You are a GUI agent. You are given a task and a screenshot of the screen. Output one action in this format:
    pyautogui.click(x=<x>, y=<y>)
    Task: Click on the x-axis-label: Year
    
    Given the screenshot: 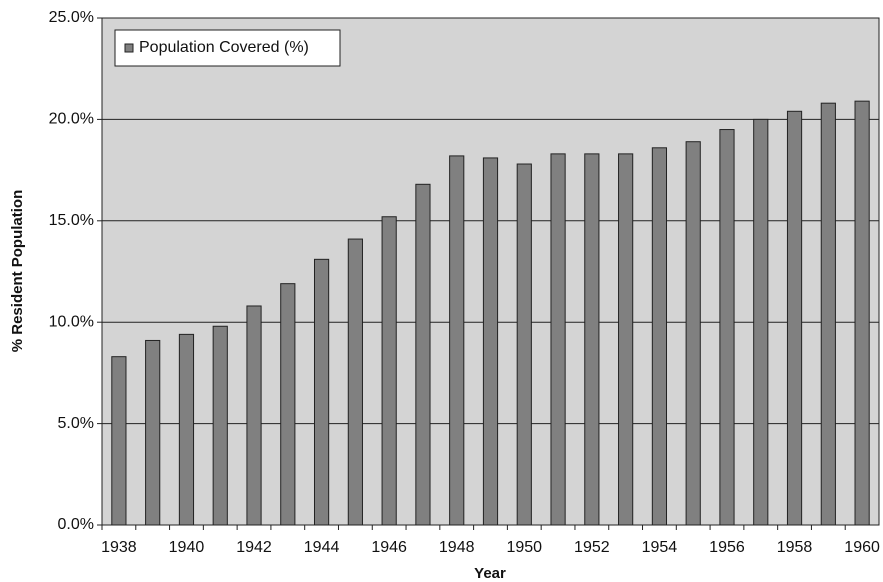 What is the action you would take?
    pyautogui.click(x=490, y=573)
    